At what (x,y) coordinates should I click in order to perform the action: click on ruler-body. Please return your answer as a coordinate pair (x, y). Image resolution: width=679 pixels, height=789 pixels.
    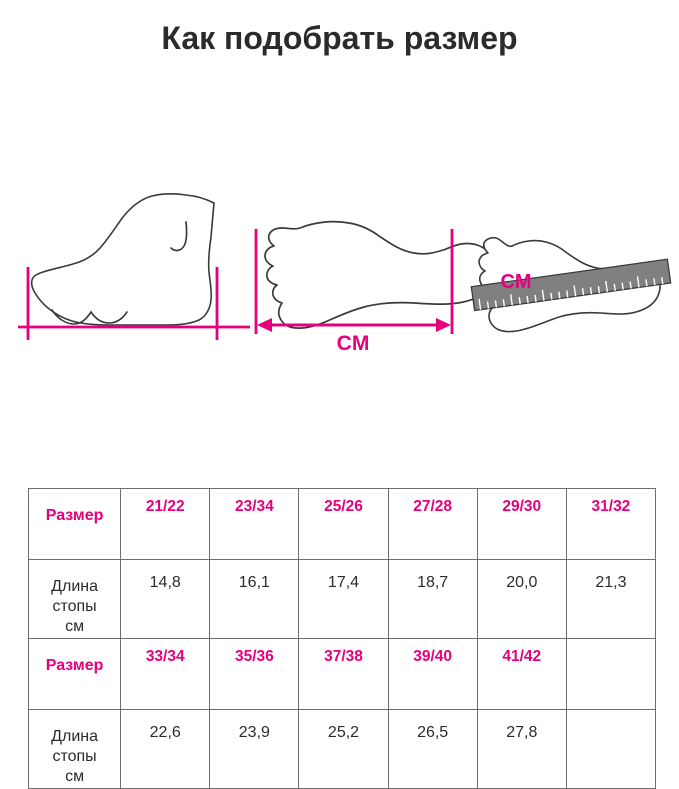
    Looking at the image, I should click on (571, 285).